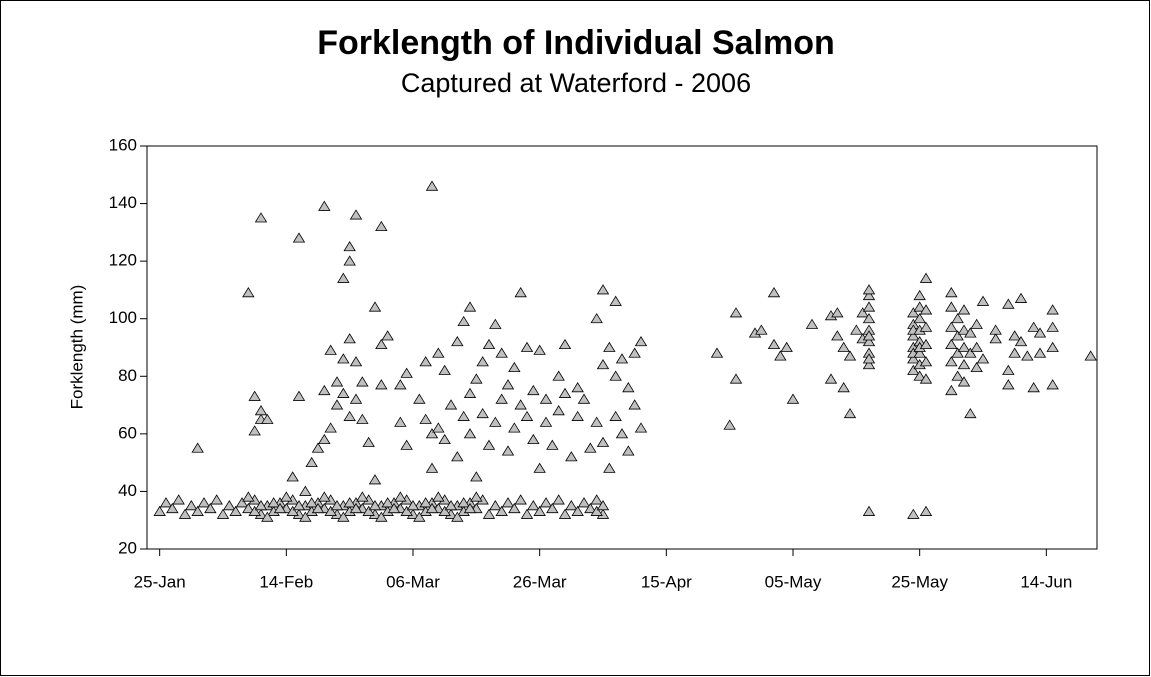 The height and width of the screenshot is (677, 1151). What do you see at coordinates (919, 581) in the screenshot?
I see `x-tick-label: 25-May` at bounding box center [919, 581].